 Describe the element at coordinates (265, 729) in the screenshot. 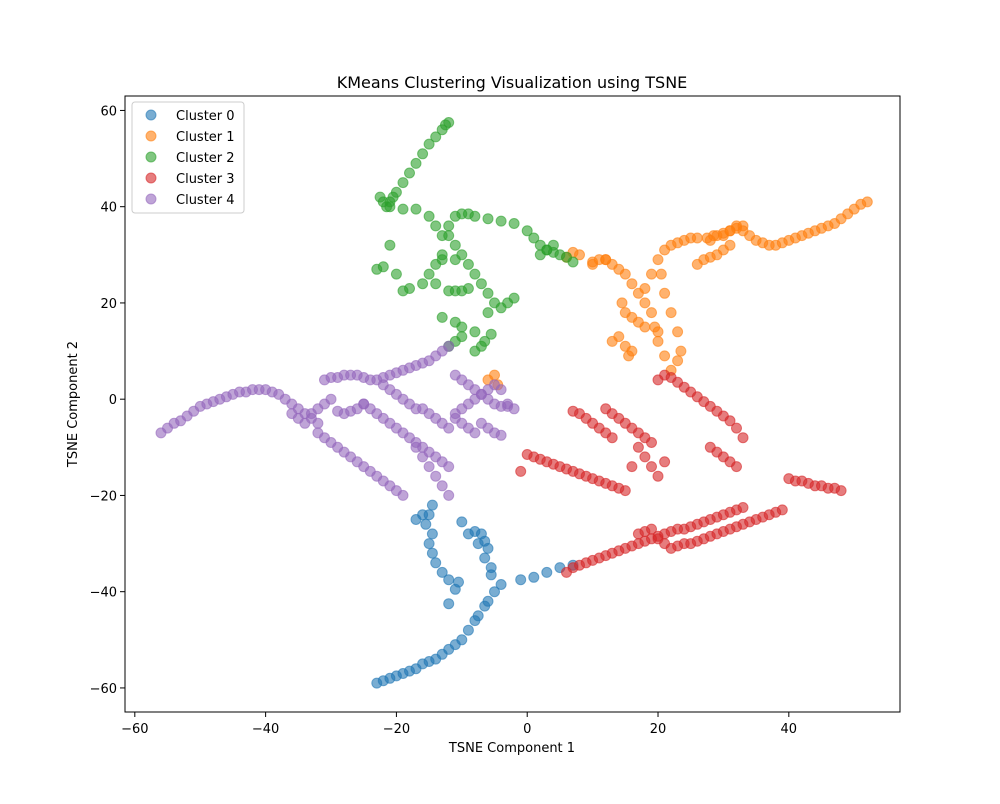

I see `x-tick-label: −40` at that location.